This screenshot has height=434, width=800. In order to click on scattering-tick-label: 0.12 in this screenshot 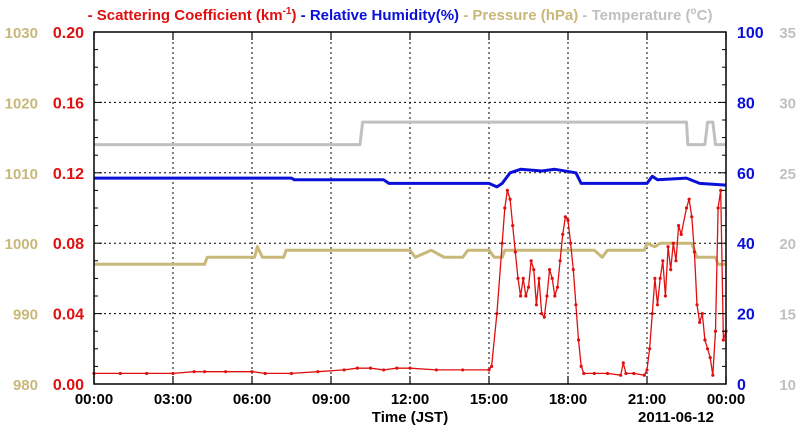, I will do `click(68, 174)`.